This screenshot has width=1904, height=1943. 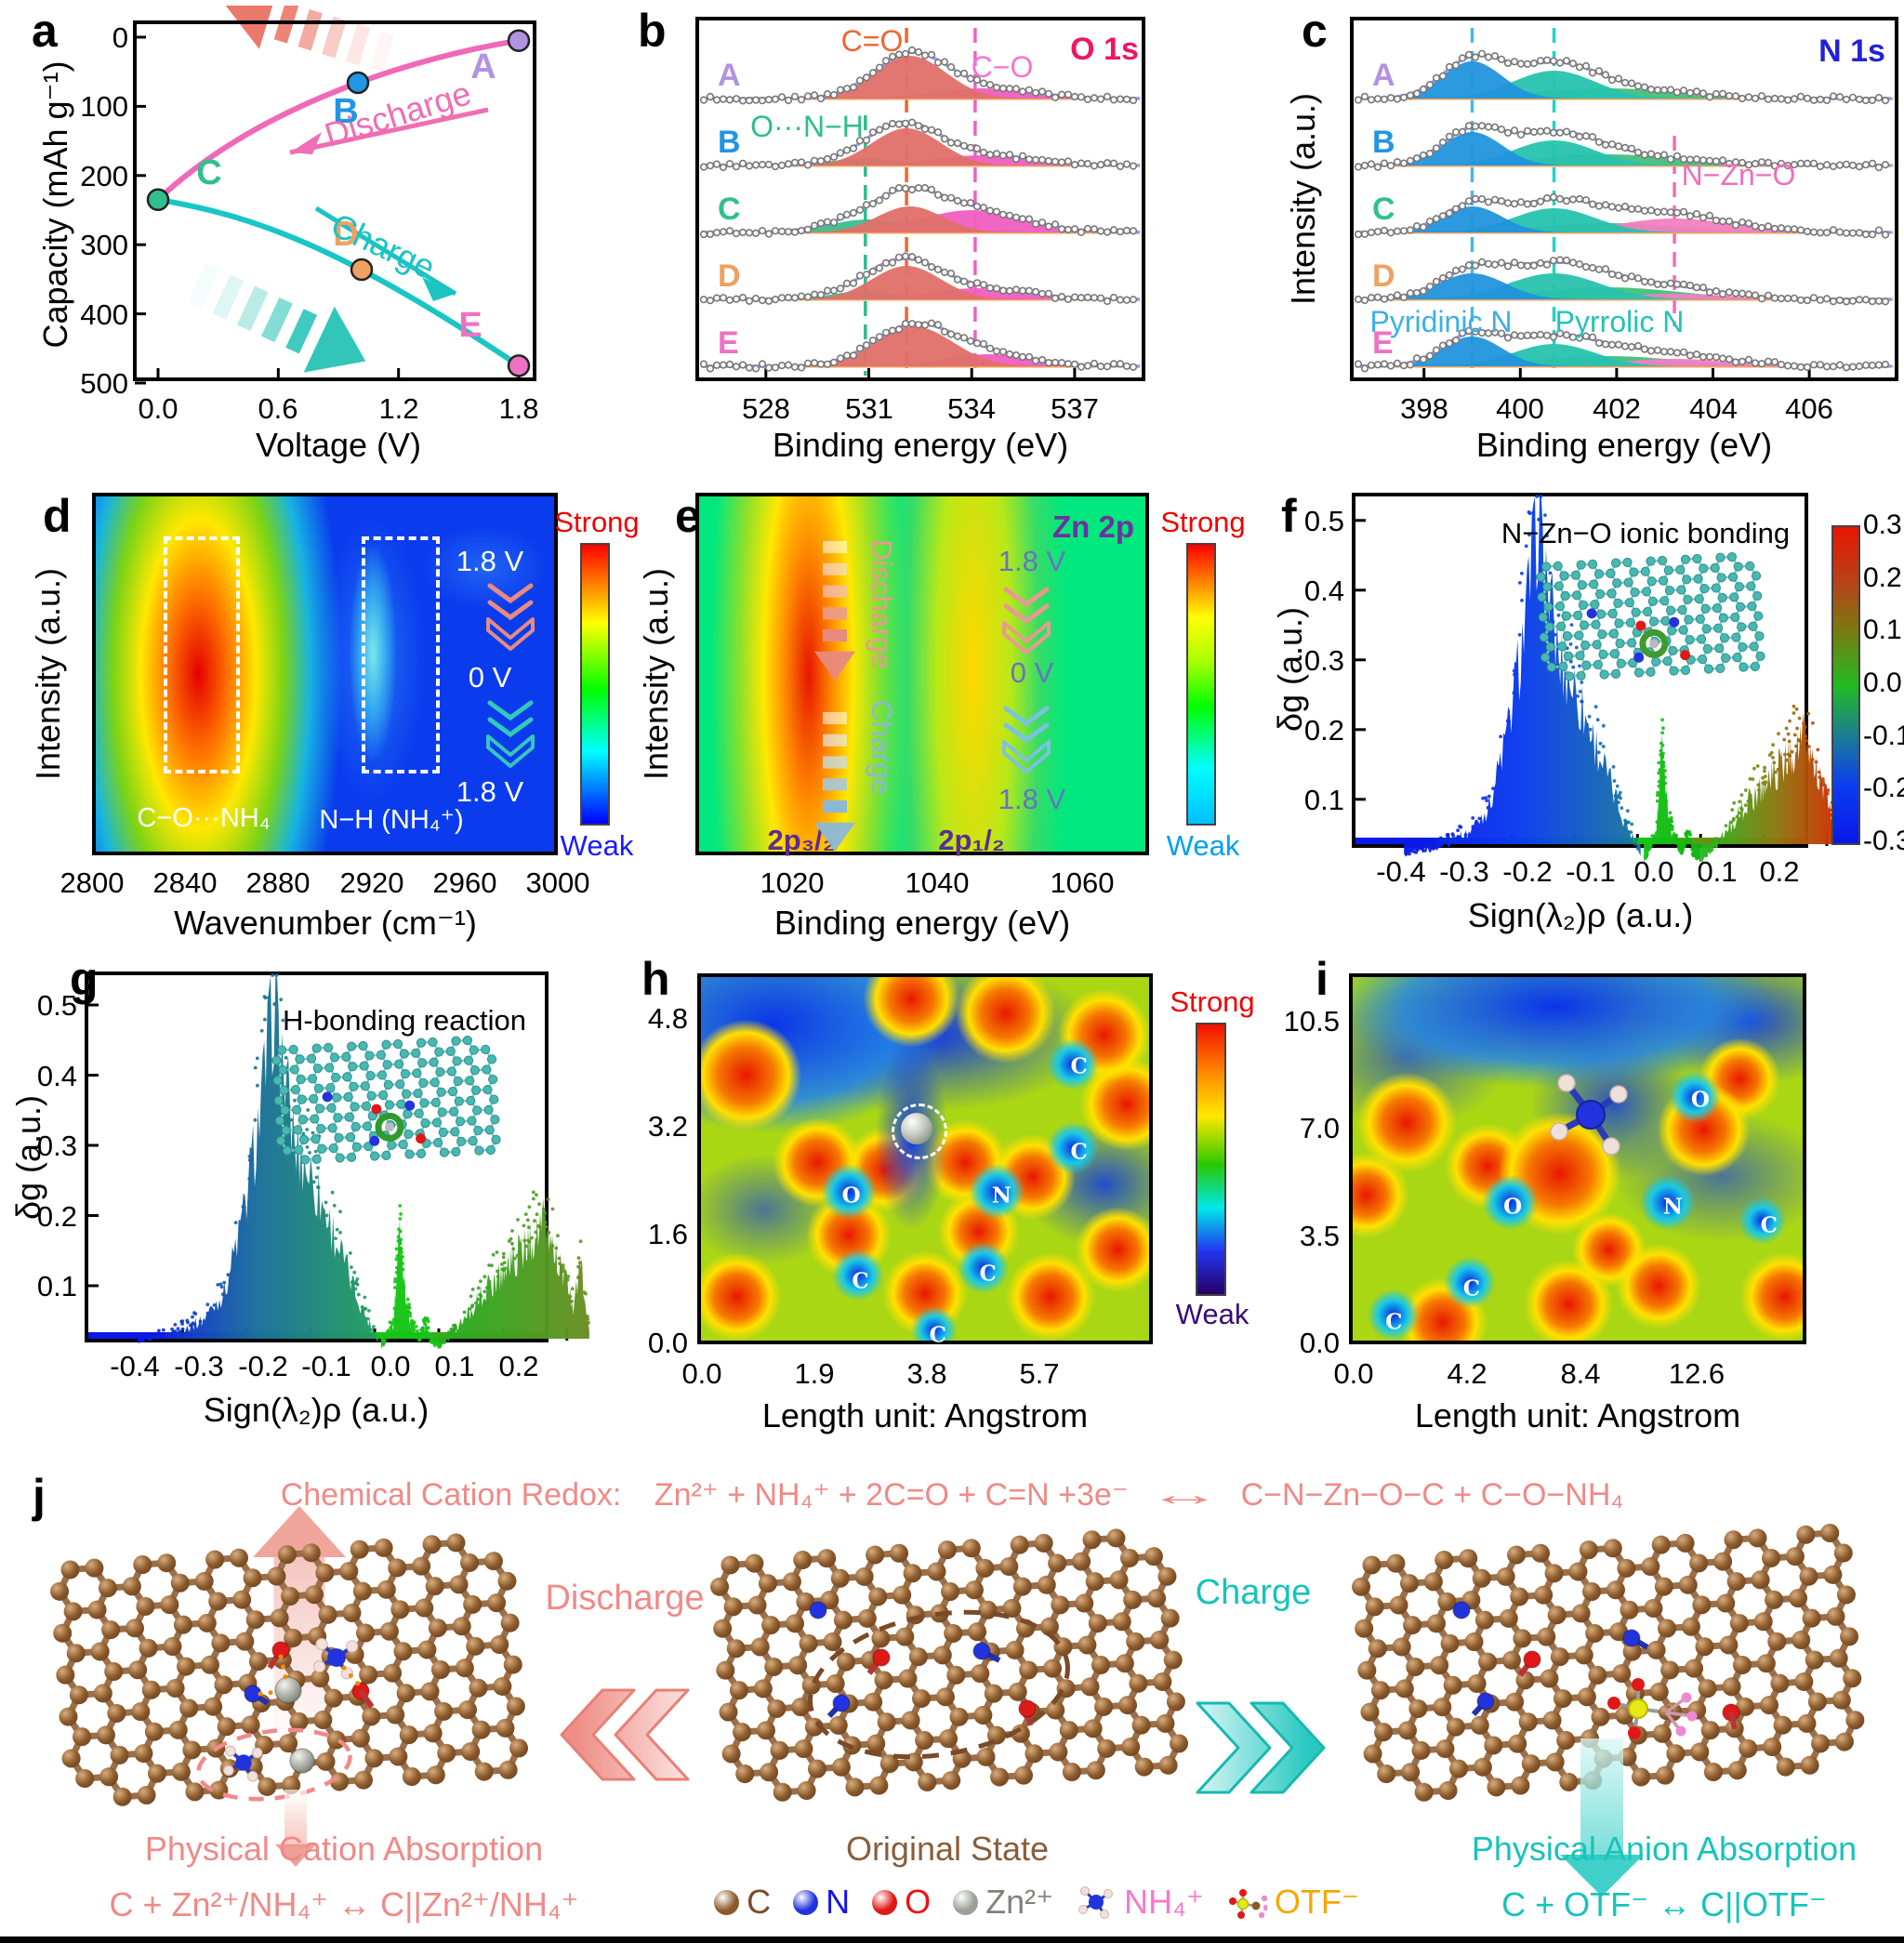 What do you see at coordinates (1323, 800) in the screenshot?
I see `ytick: 0.1` at bounding box center [1323, 800].